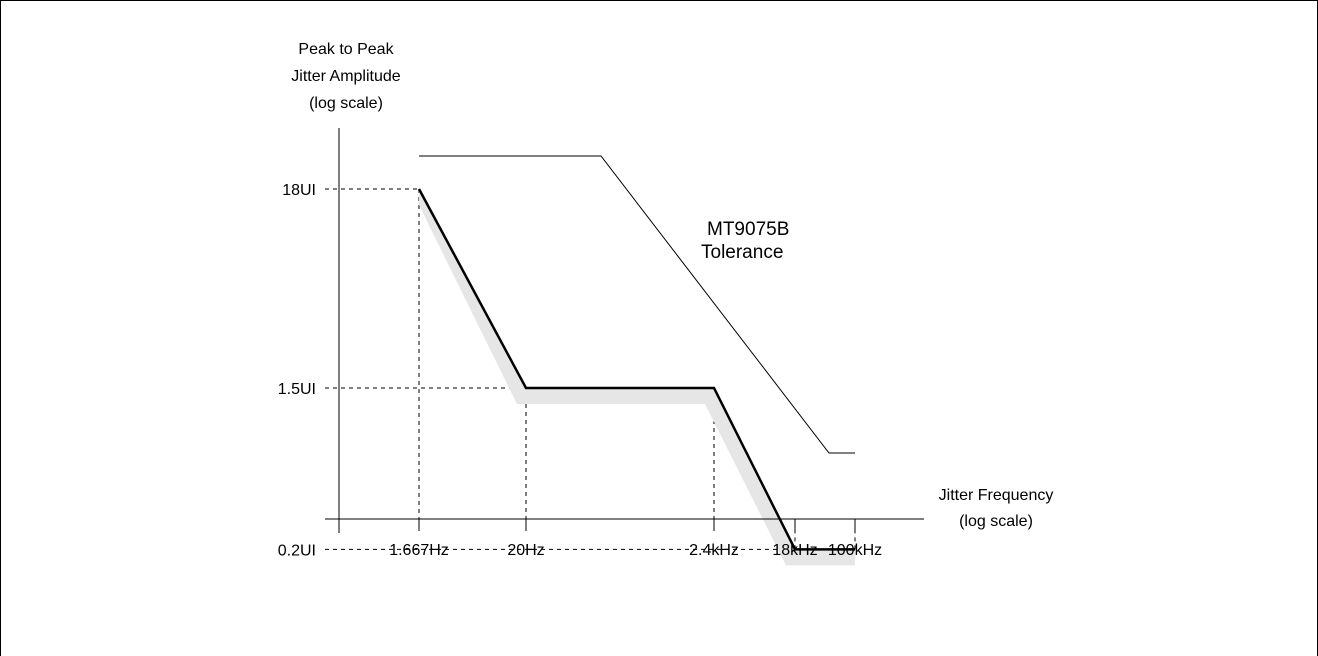 The width and height of the screenshot is (1318, 656). What do you see at coordinates (637, 304) in the screenshot?
I see `tolerance-series-line` at bounding box center [637, 304].